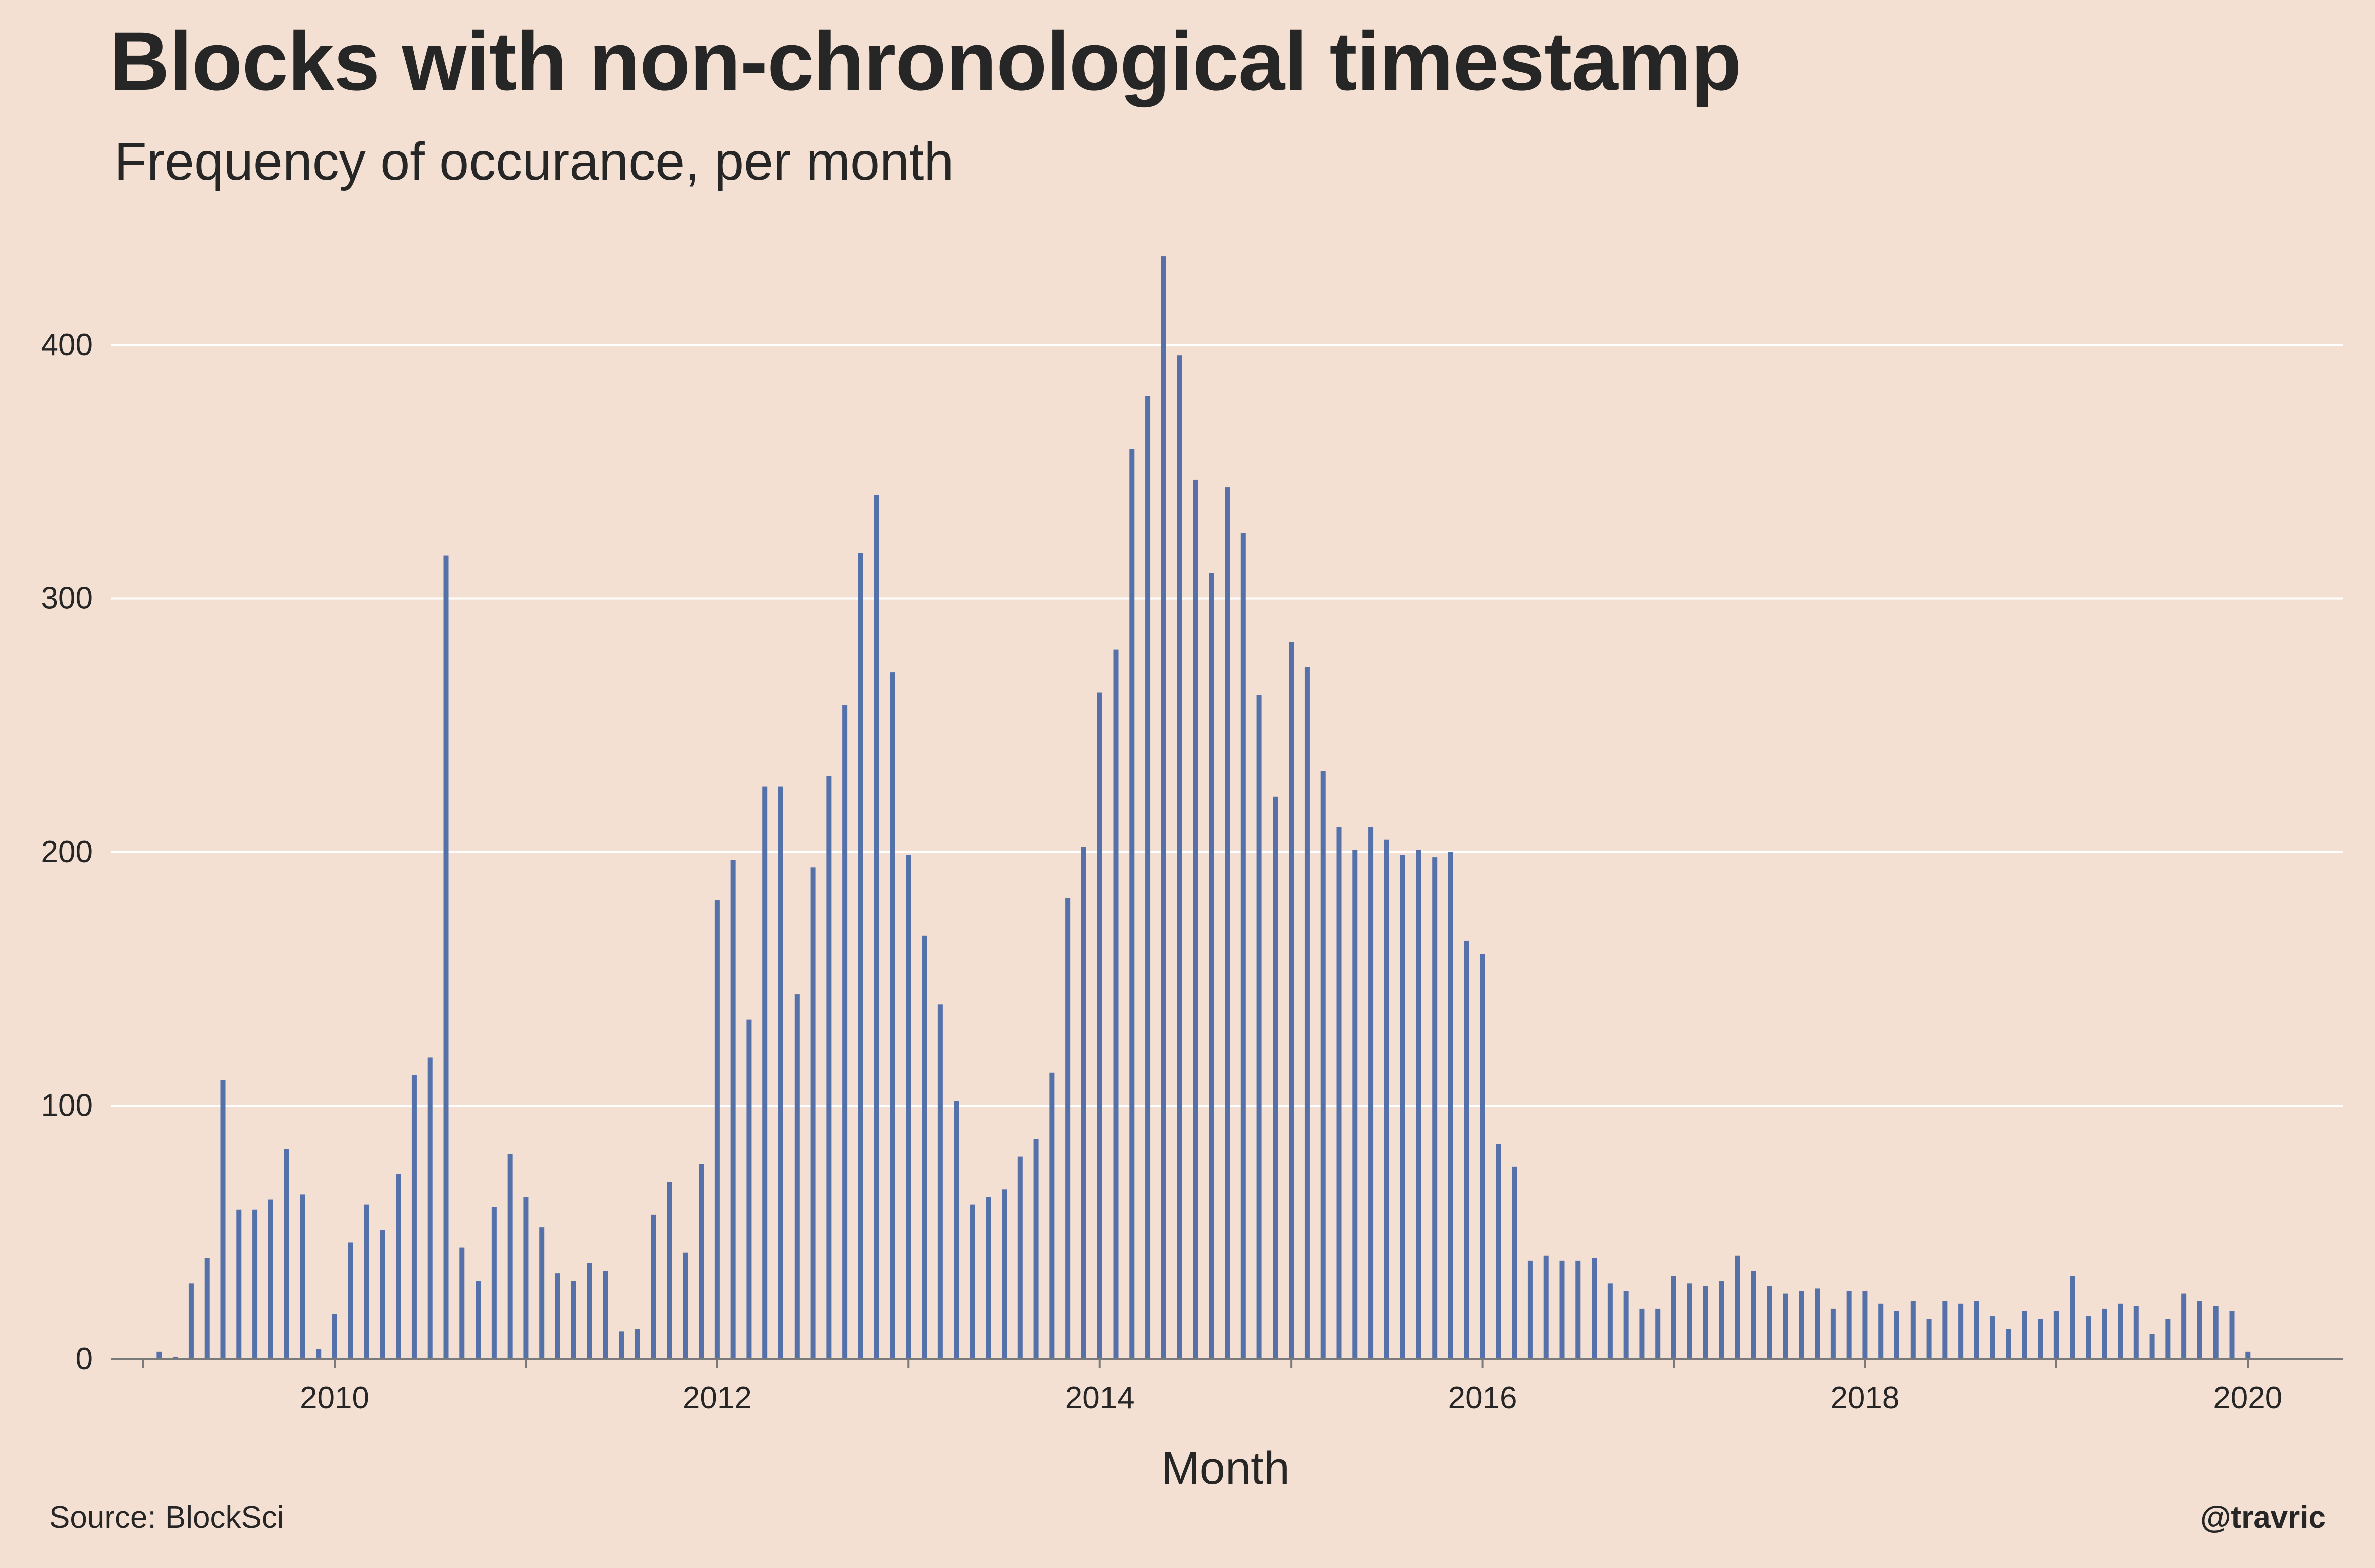  I want to click on x-tick-label: 2014, so click(1100, 1398).